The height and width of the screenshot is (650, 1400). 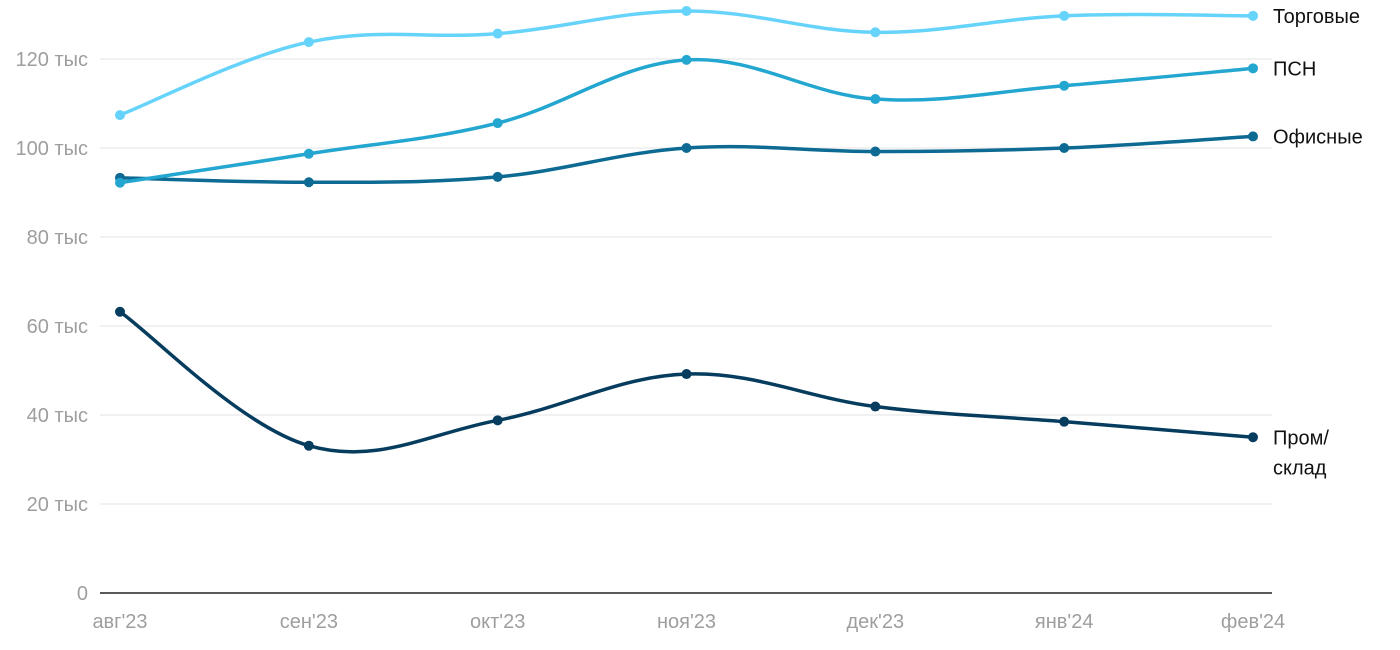 What do you see at coordinates (1301, 453) in the screenshot?
I see `series-label-пром-склад: Пром/склад` at bounding box center [1301, 453].